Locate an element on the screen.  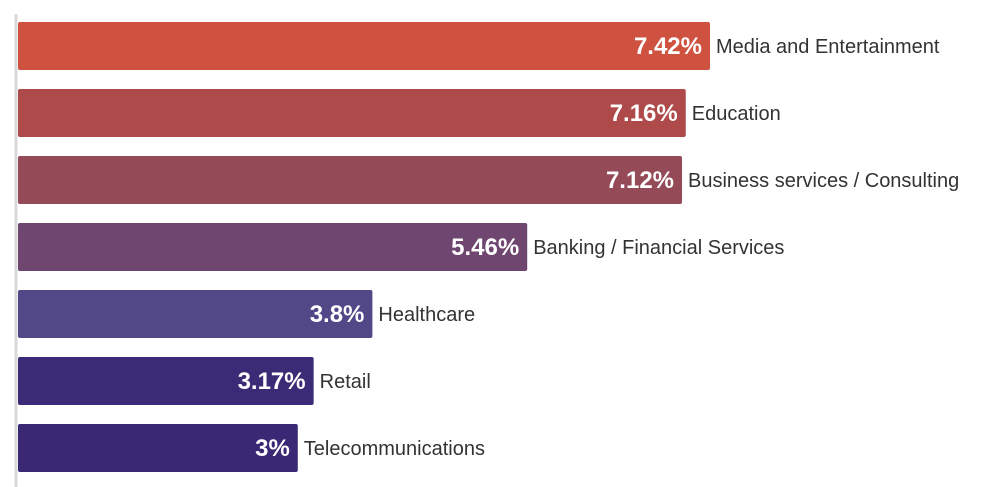
category-label: Healthcare is located at coordinates (426, 315).